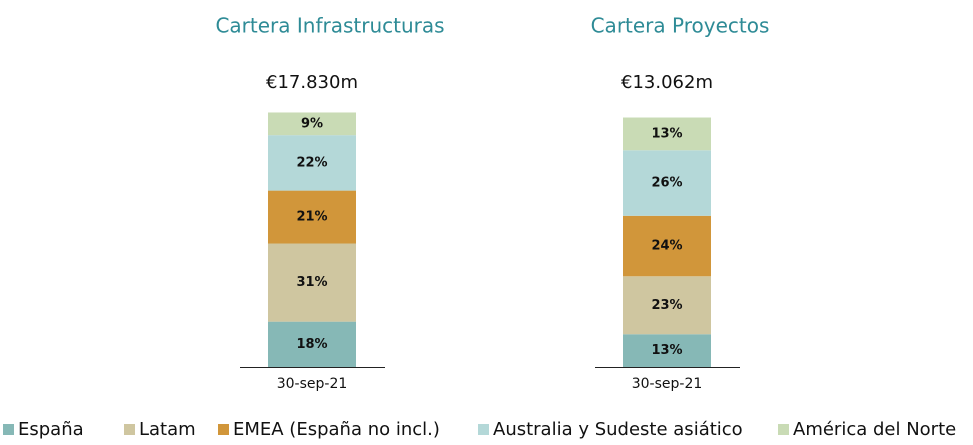  I want to click on value-label: 26%, so click(666, 183).